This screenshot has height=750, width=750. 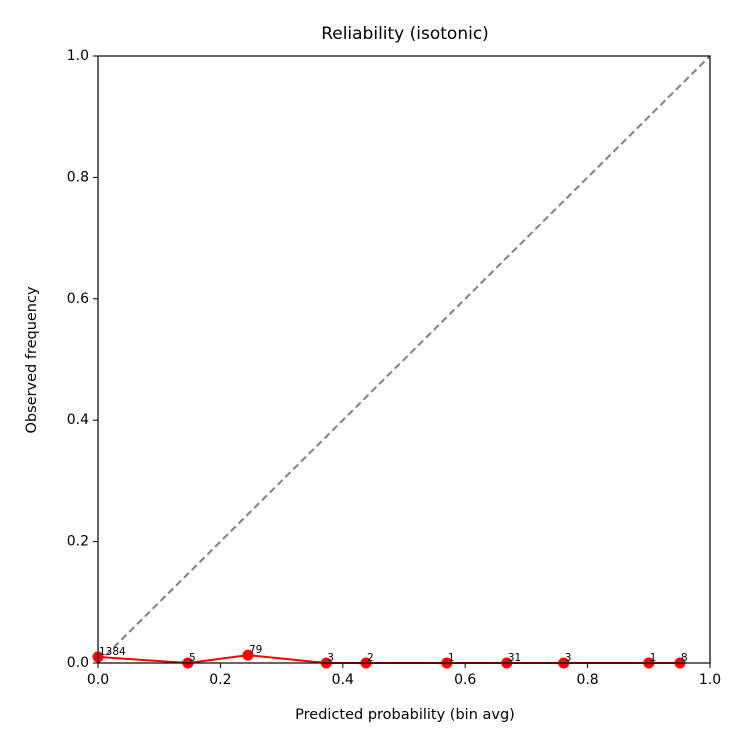 What do you see at coordinates (32, 360) in the screenshot?
I see `y-axis-label: Observed frequency` at bounding box center [32, 360].